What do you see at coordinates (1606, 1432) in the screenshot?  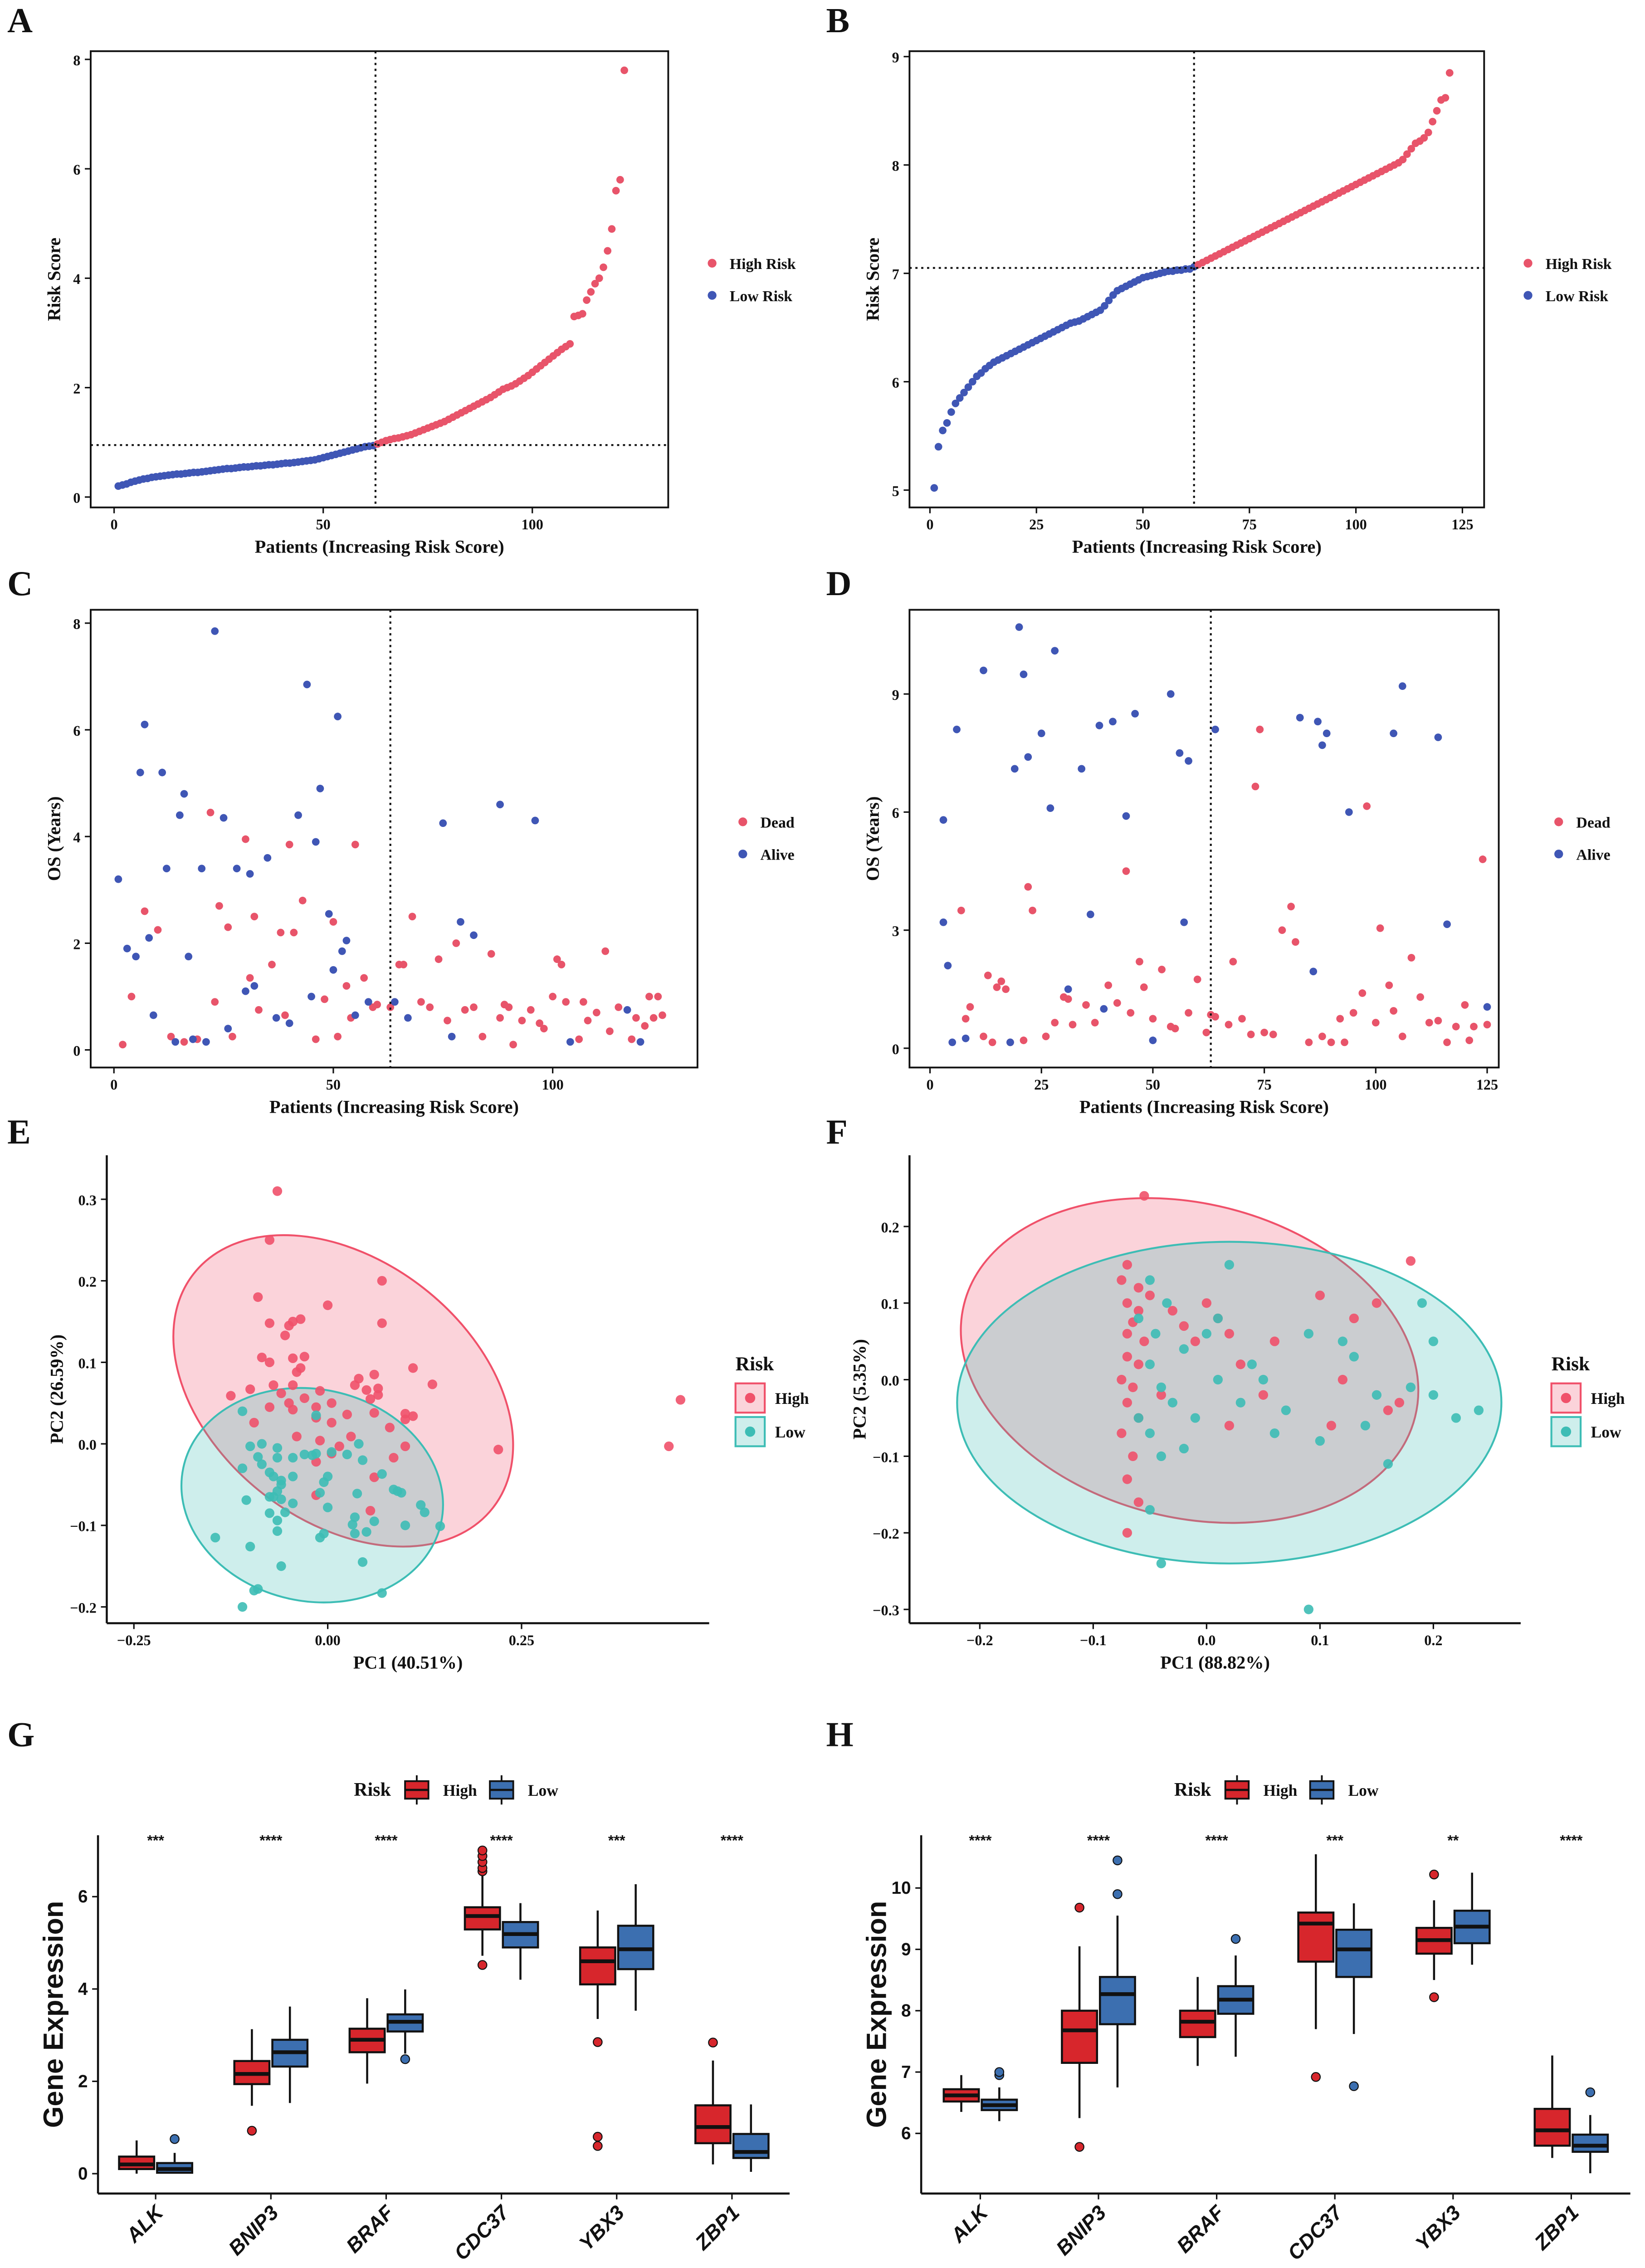 I see `legend-label: Low` at bounding box center [1606, 1432].